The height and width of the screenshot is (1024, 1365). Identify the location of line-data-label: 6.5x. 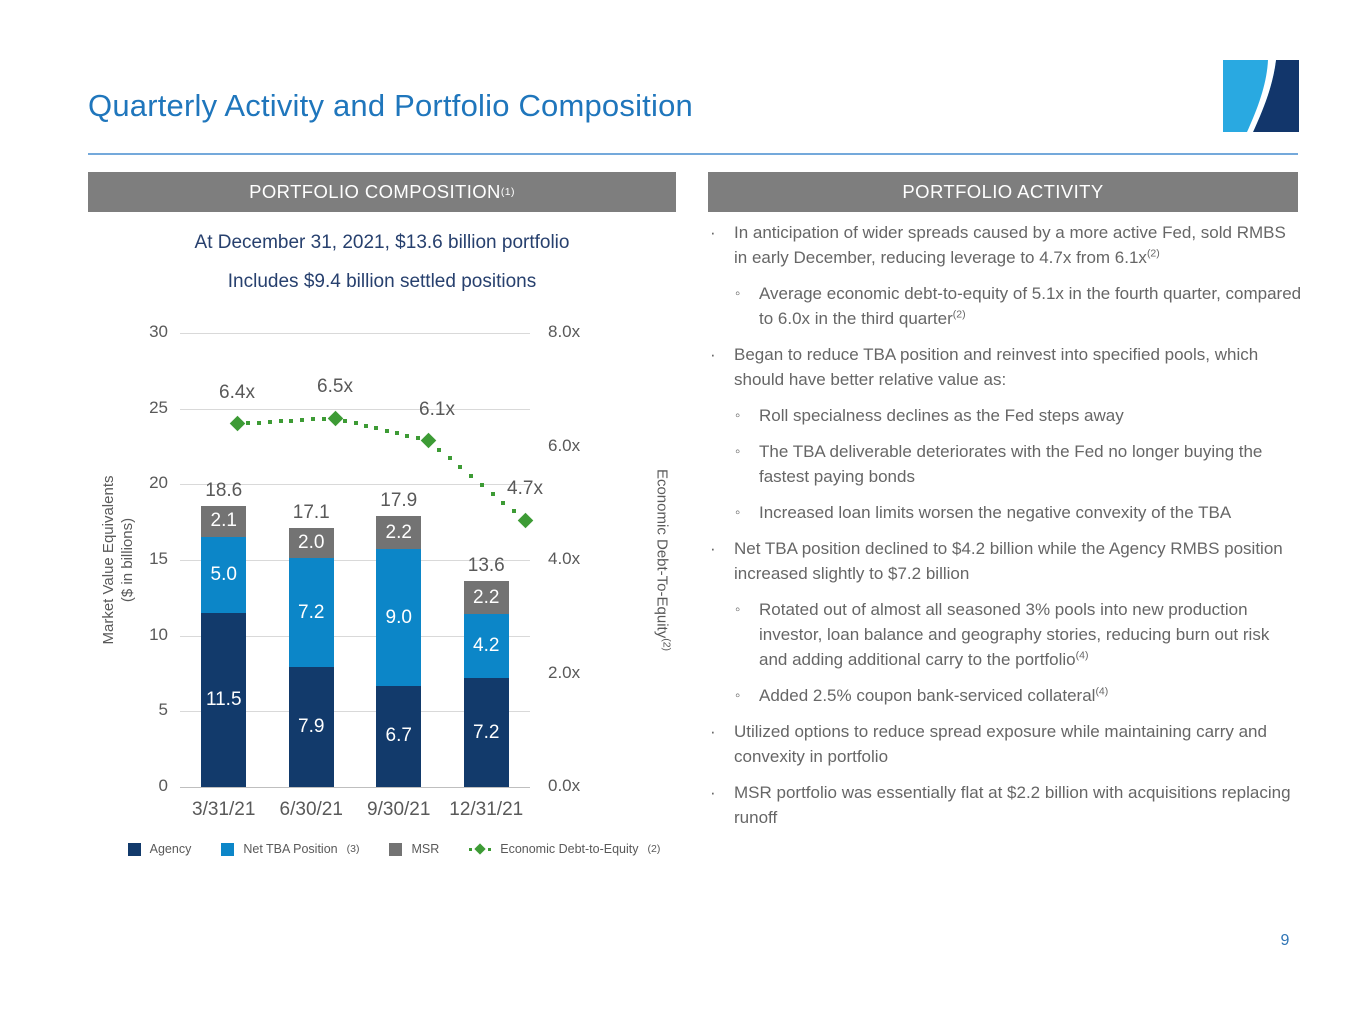
(335, 387).